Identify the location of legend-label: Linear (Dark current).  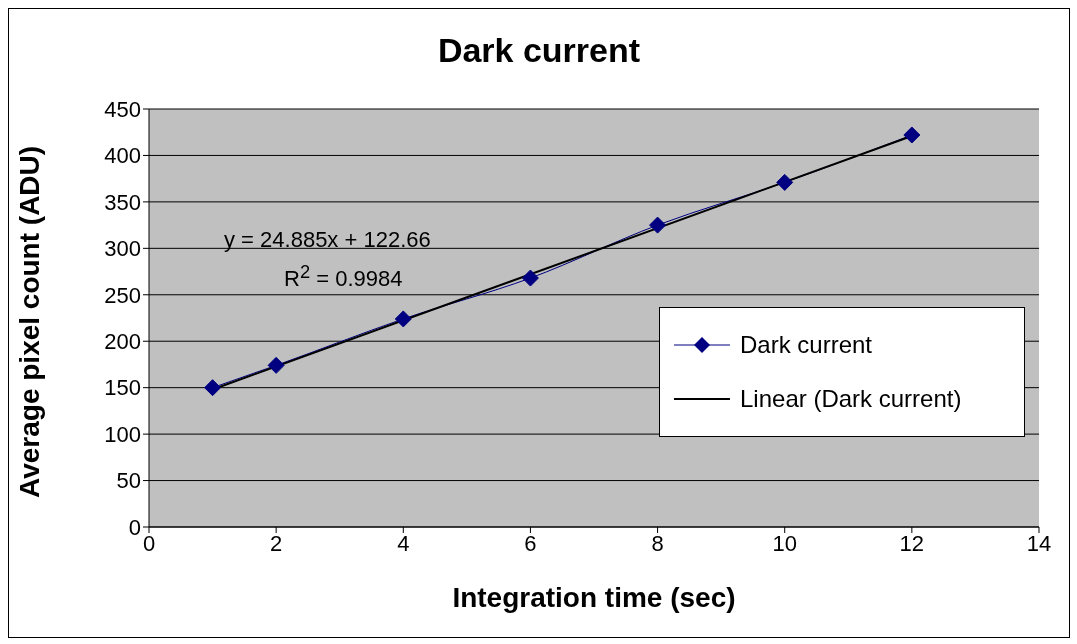
(851, 399).